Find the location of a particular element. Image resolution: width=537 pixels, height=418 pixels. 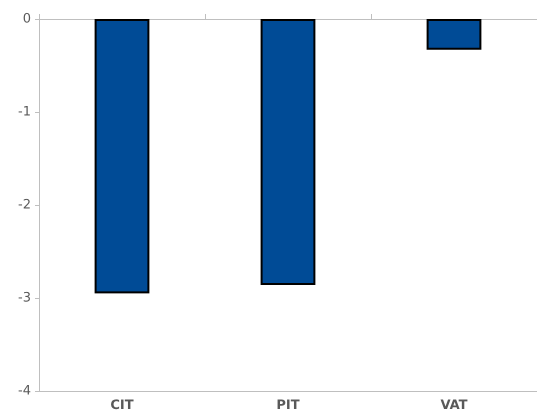

x-tick-label: VAT is located at coordinates (454, 405).